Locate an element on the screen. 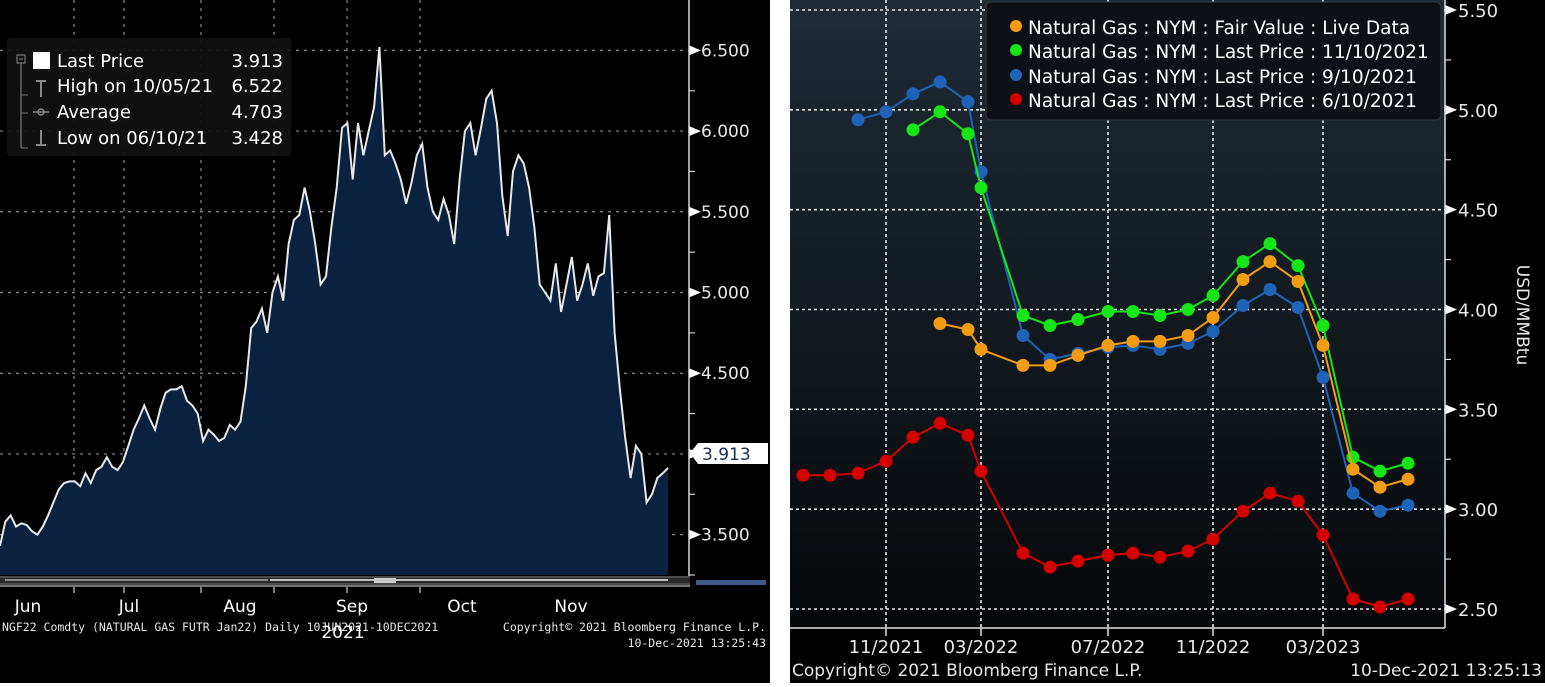 The width and height of the screenshot is (1545, 687). right-y-tick-label: 3.50 is located at coordinates (1478, 410).